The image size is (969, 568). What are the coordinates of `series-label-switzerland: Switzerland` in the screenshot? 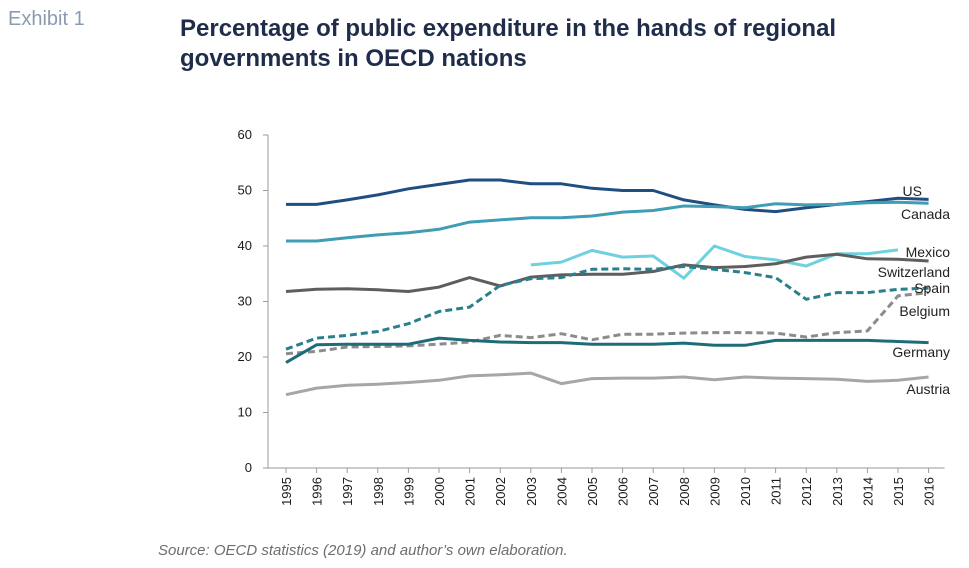 It's located at (914, 272).